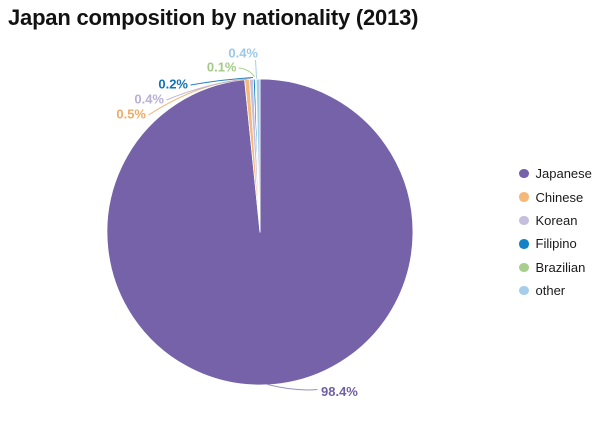  What do you see at coordinates (173, 84) in the screenshot?
I see `slice-label-filipino: 0.2%` at bounding box center [173, 84].